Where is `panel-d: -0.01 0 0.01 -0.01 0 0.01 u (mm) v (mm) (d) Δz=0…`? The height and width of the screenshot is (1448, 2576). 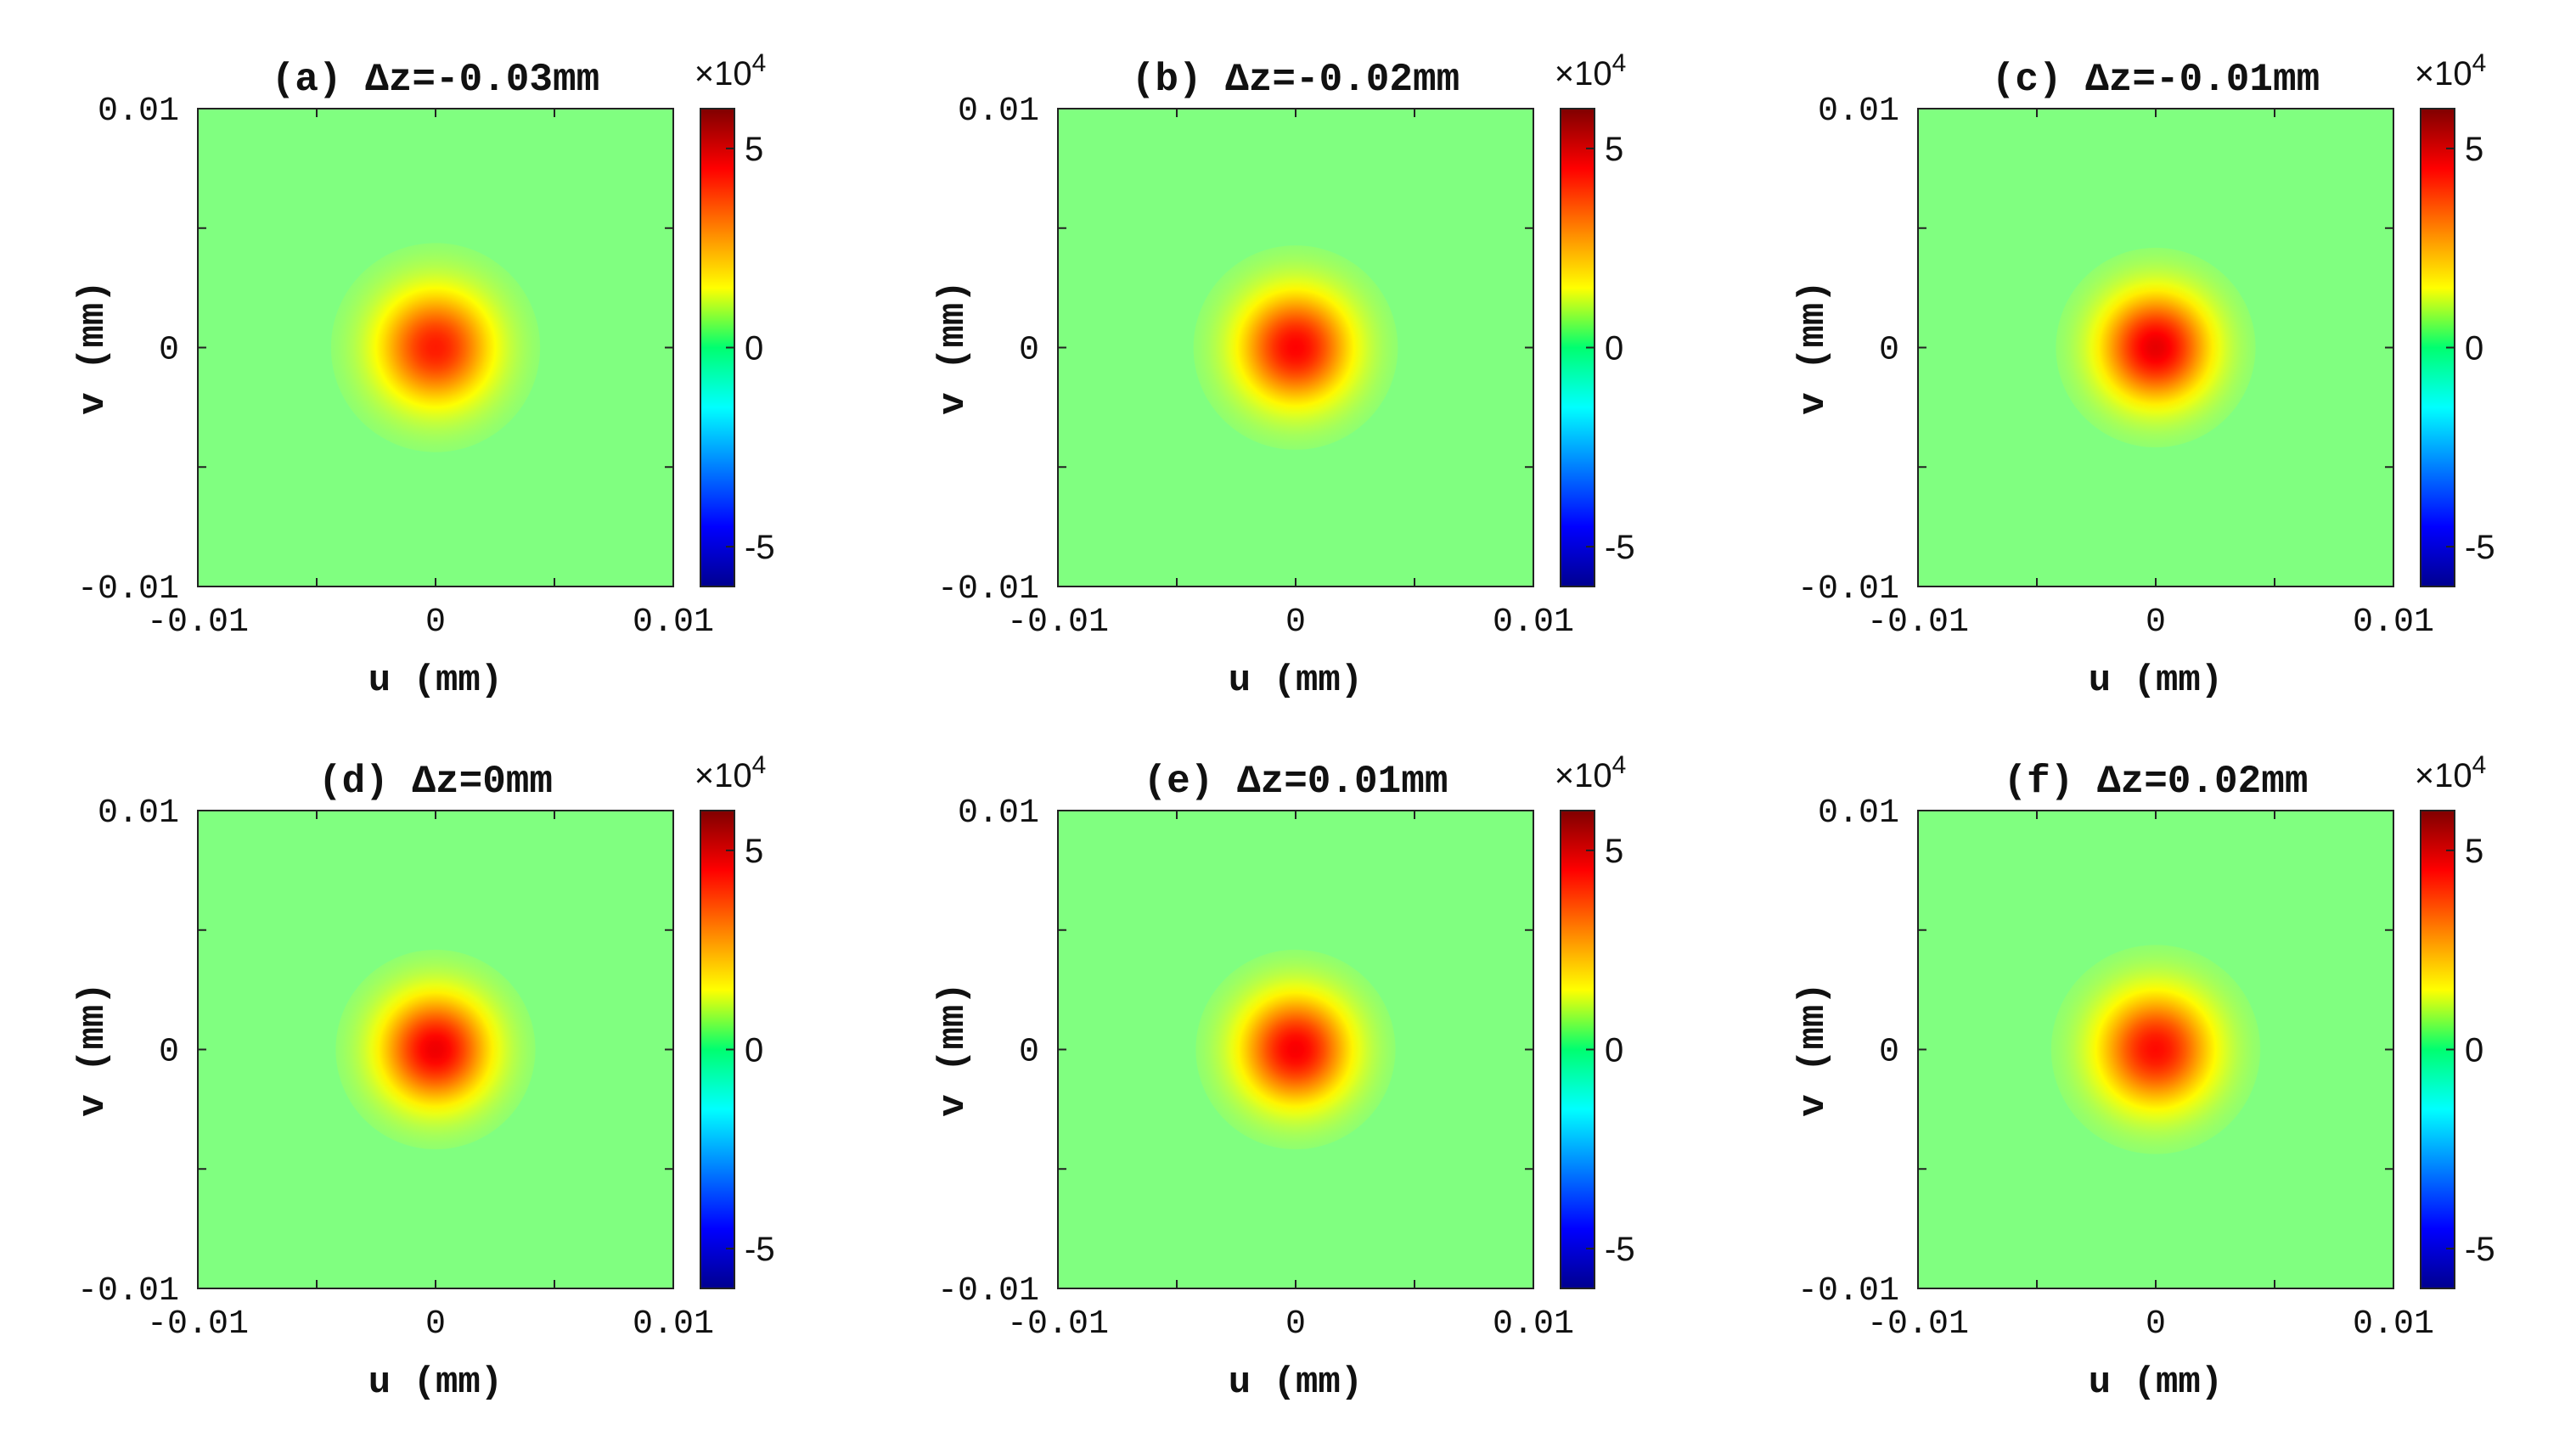
panel-d: -0.01 0 0.01 -0.01 0 0.01 u (mm) v (mm) (d) Δz=0… is located at coordinates (423, 1078).